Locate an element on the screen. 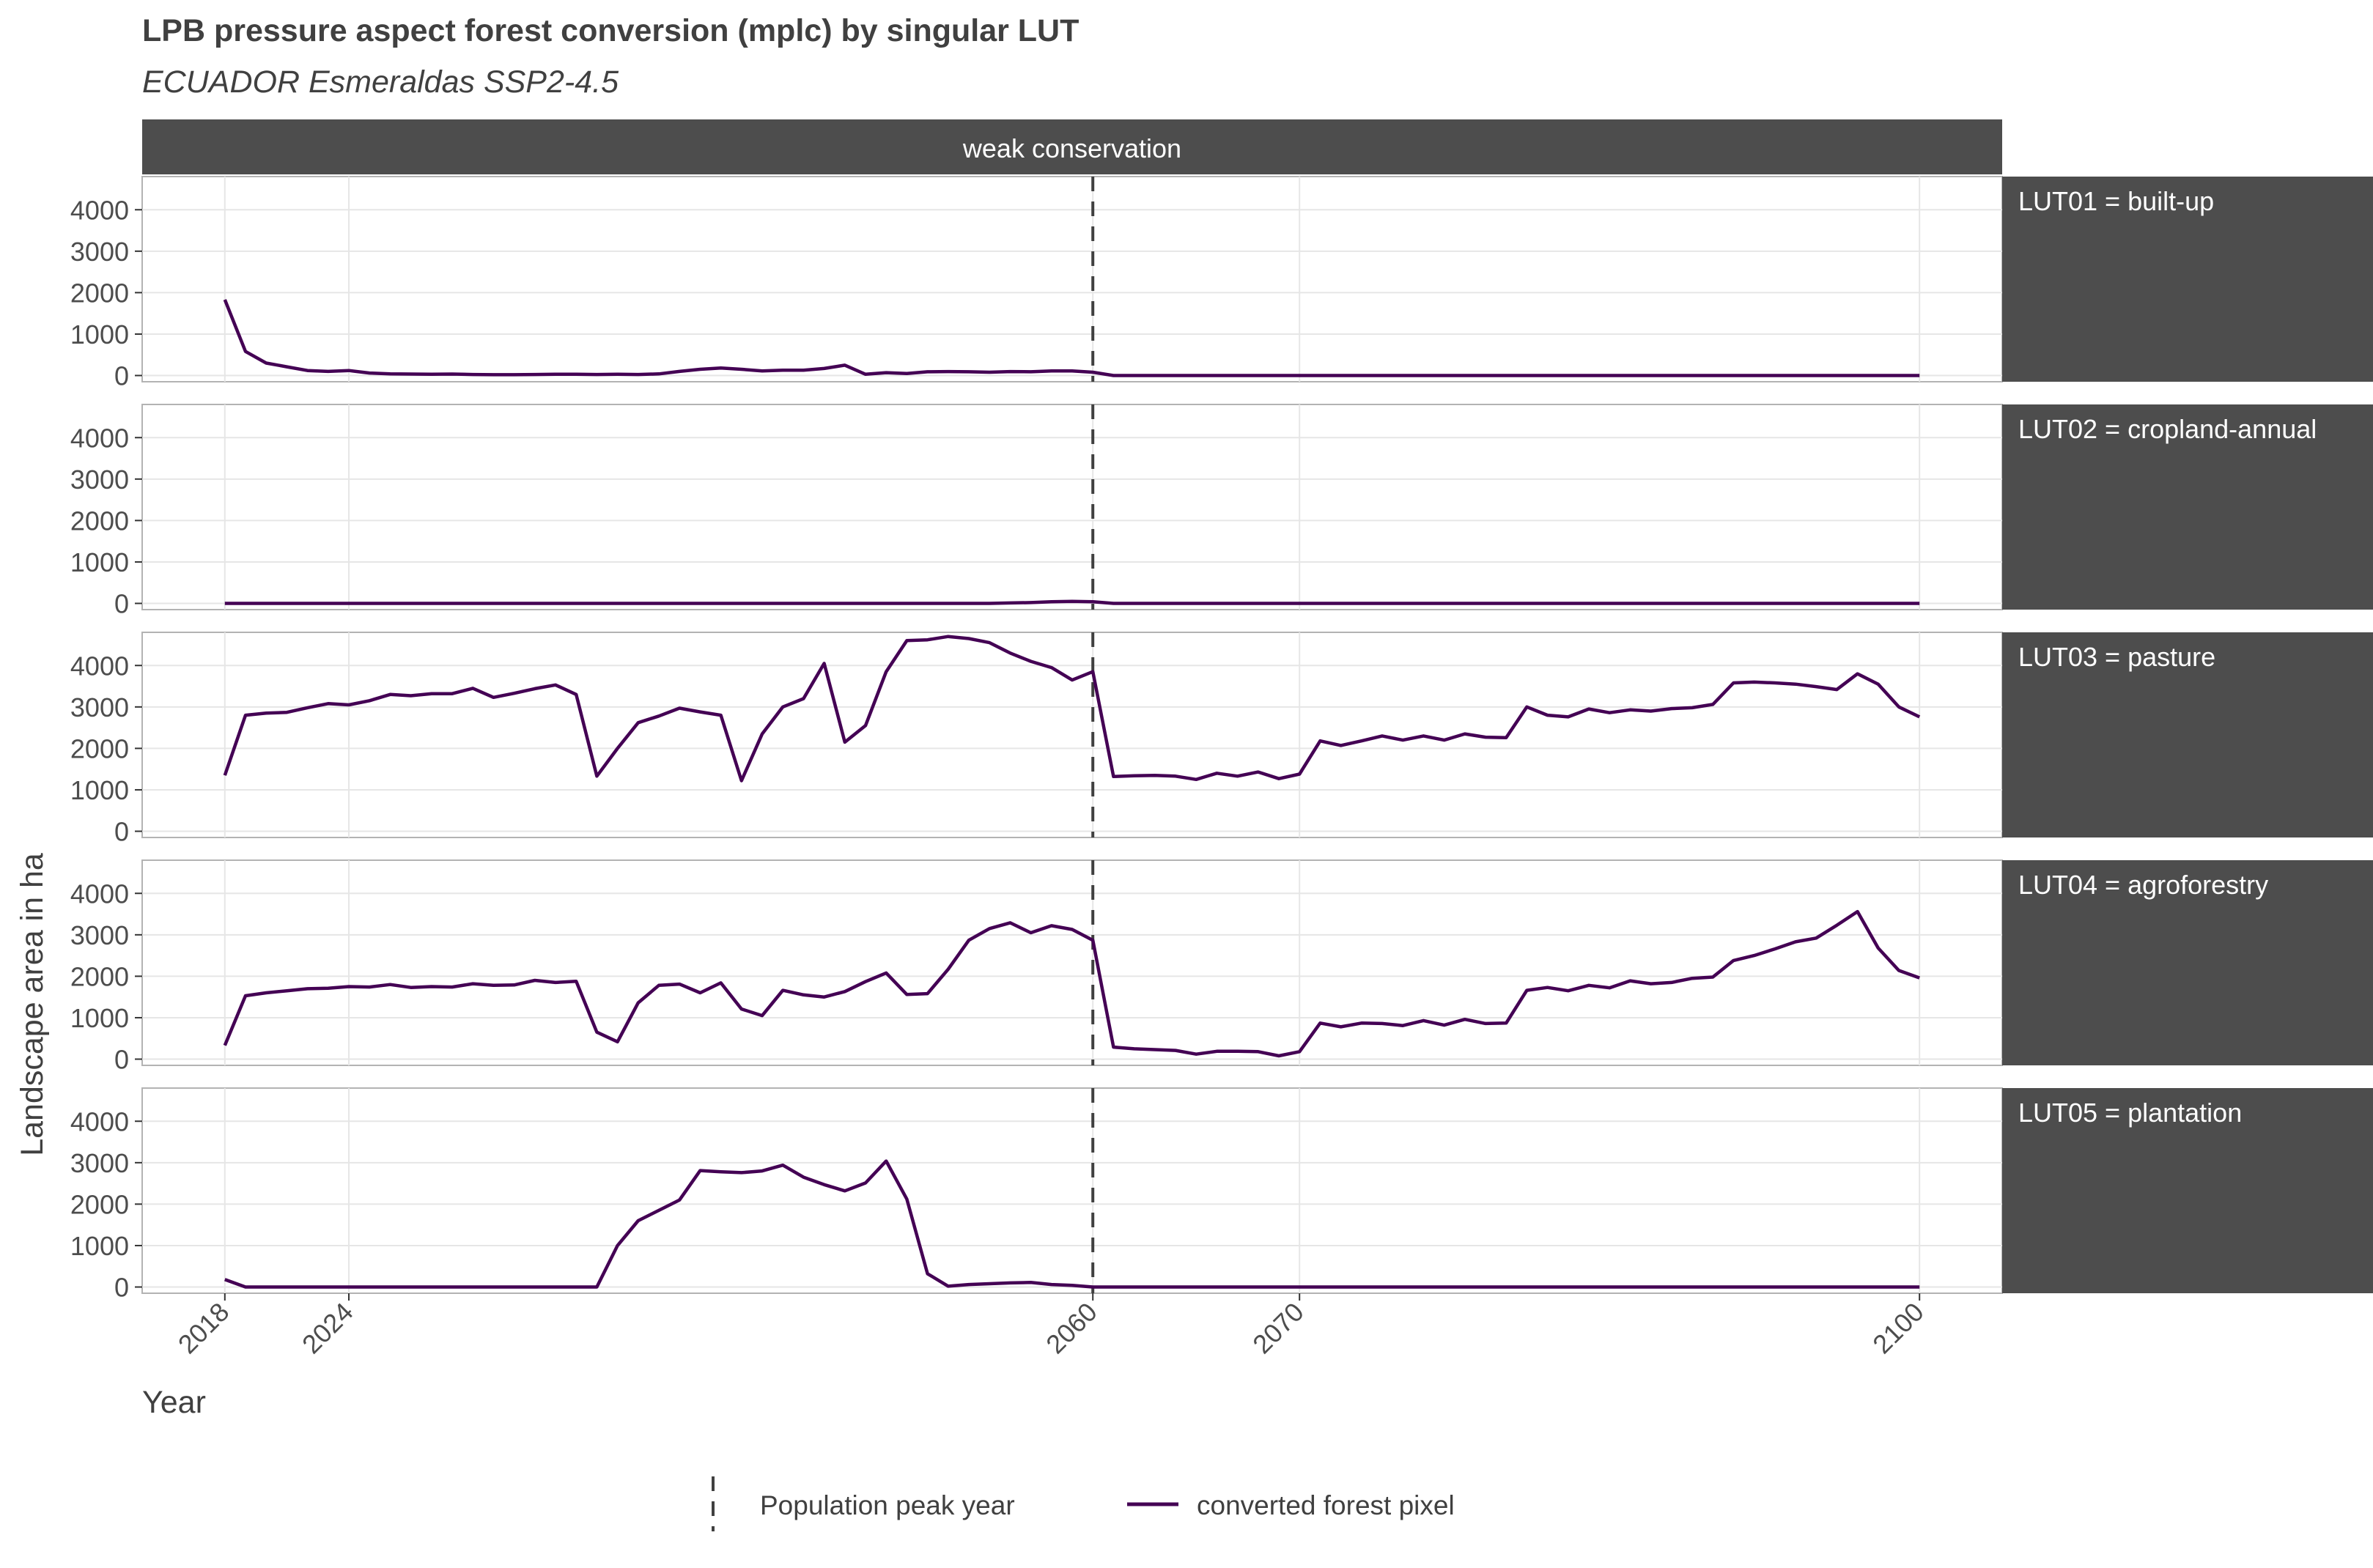  row-strip-label: LUT03 = pasture is located at coordinates (2116, 657).